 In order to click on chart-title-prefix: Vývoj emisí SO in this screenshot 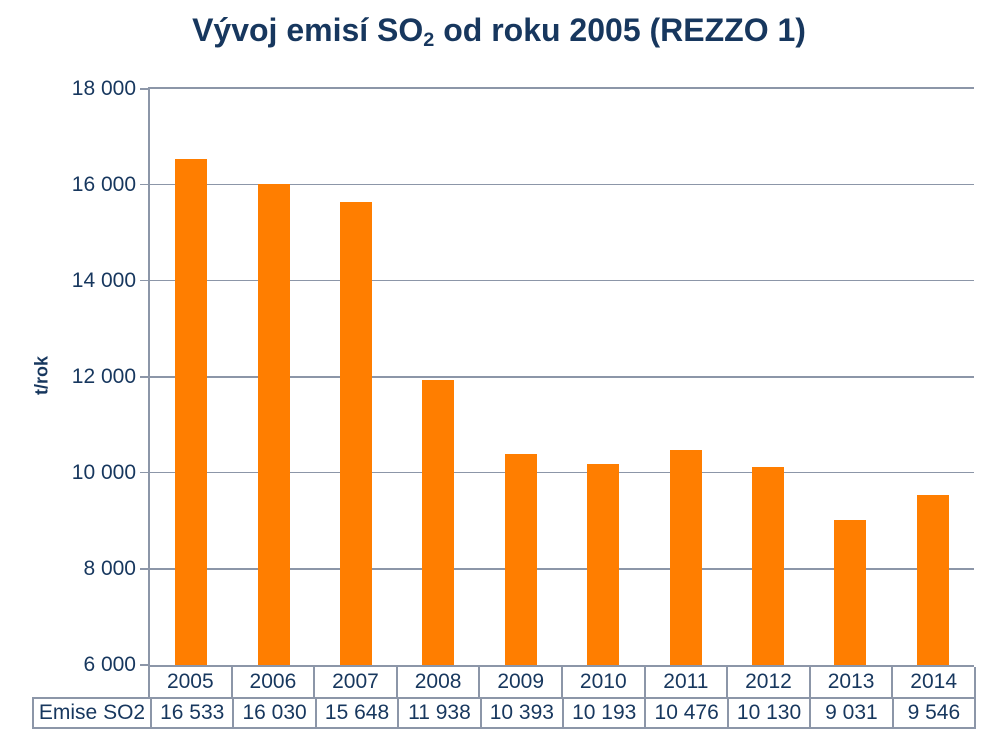, I will do `click(308, 30)`.